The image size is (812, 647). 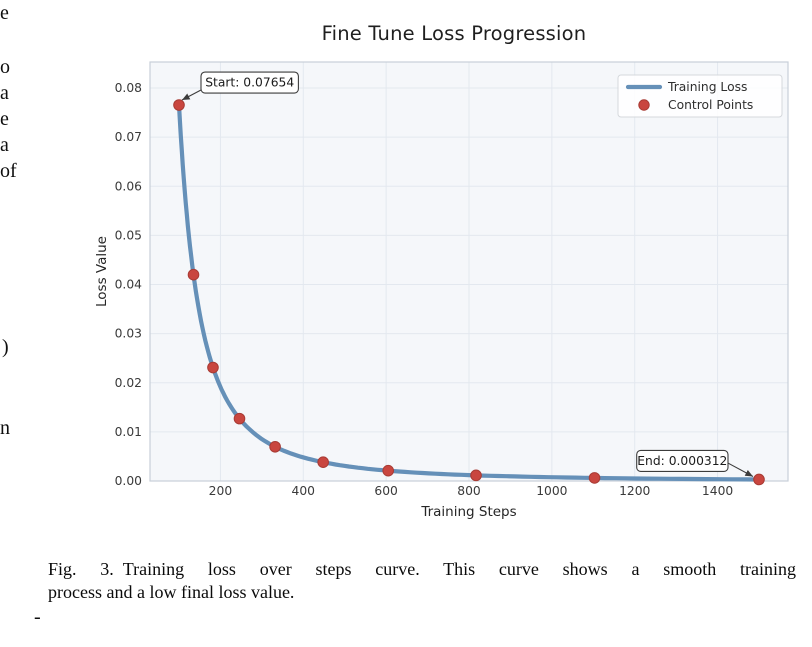 I want to click on legend-marker-sample, so click(x=644, y=105).